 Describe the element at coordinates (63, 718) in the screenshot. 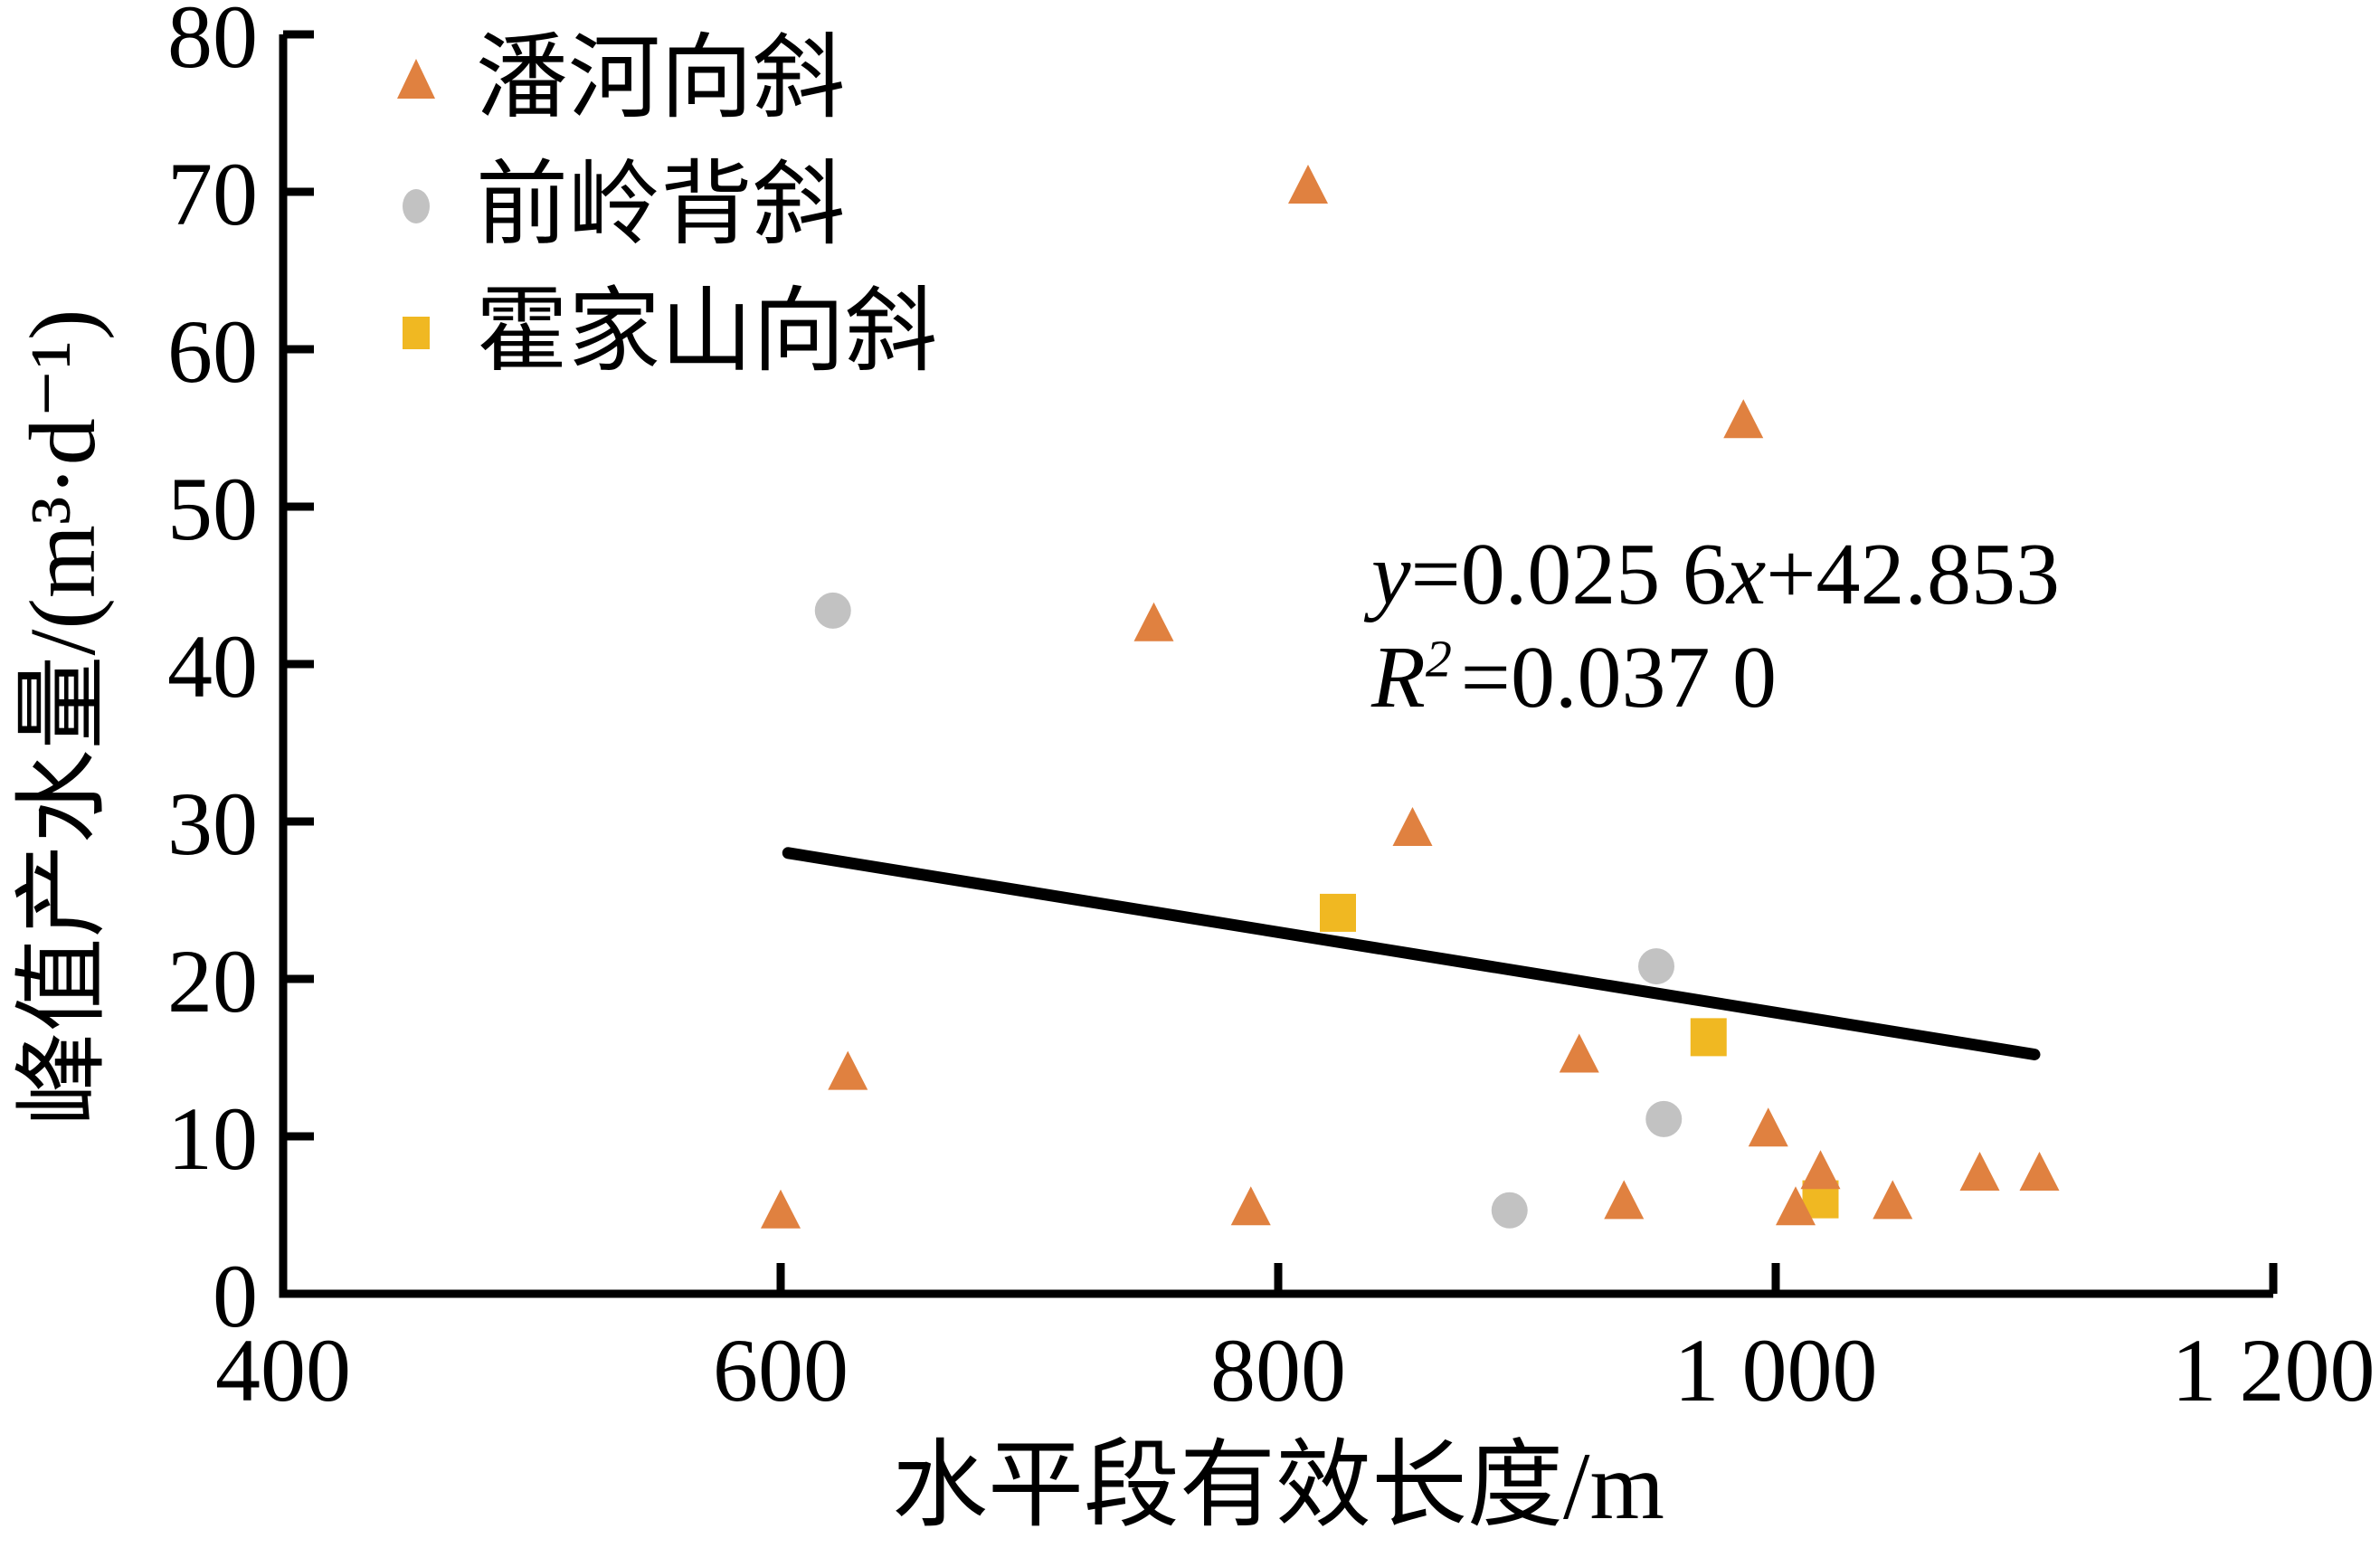

I see `y-axis-title: 峰值产水量/(m³·d⁻¹)` at that location.